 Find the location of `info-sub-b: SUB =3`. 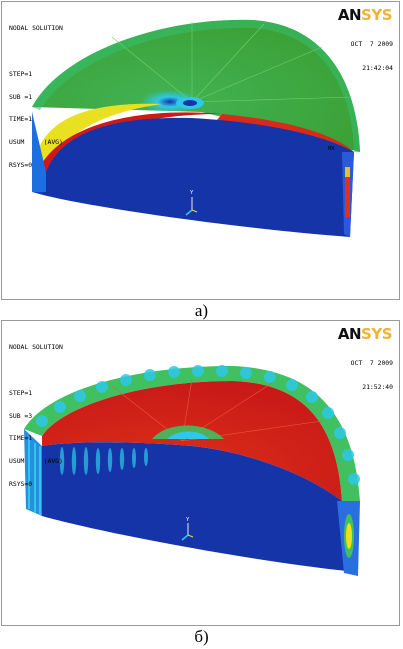

info-sub-b: SUB =3 is located at coordinates (21, 415).